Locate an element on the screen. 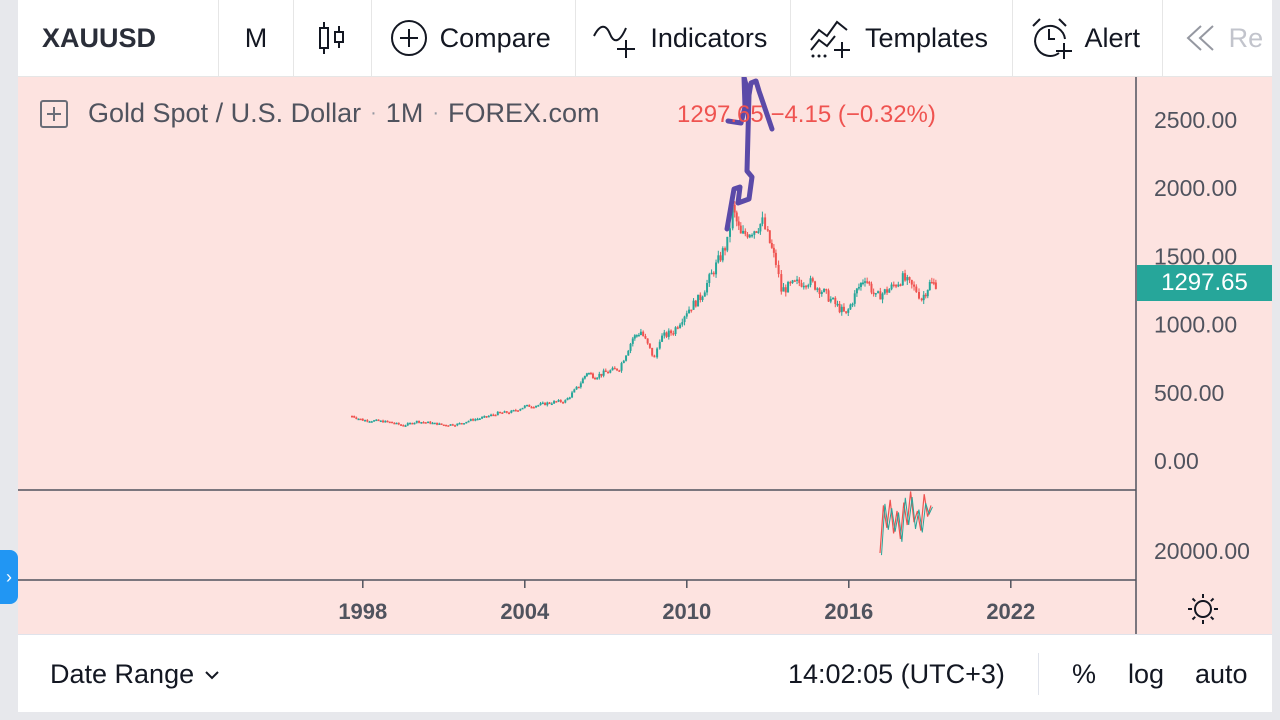 The height and width of the screenshot is (720, 1280). indicators-label: Indicators is located at coordinates (709, 37).